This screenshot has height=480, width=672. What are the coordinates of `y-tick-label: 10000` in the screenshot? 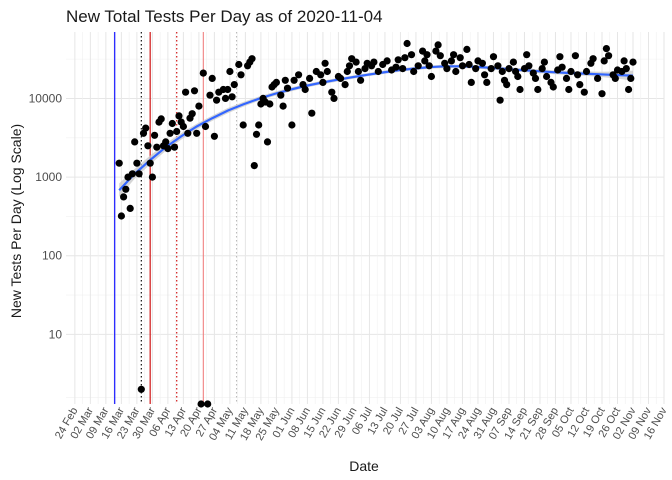 It's located at (46, 98).